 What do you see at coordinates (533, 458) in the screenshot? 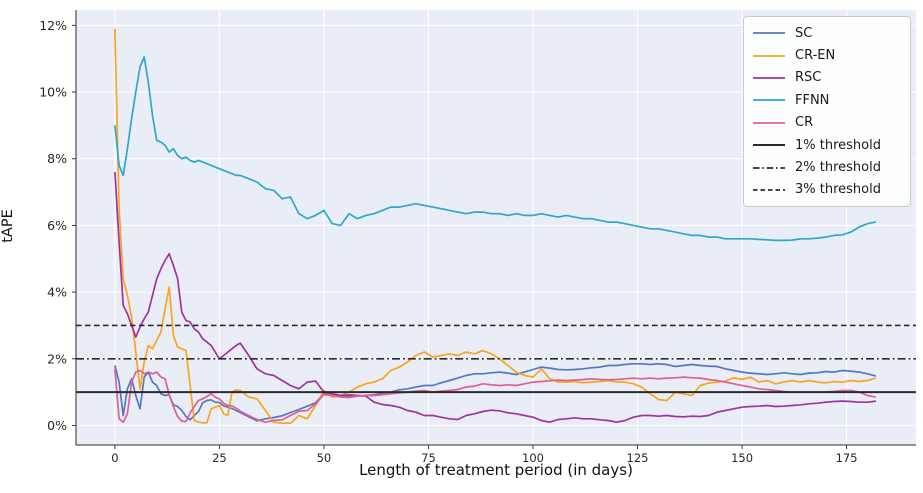
I see `x-tick-label: 100` at bounding box center [533, 458].